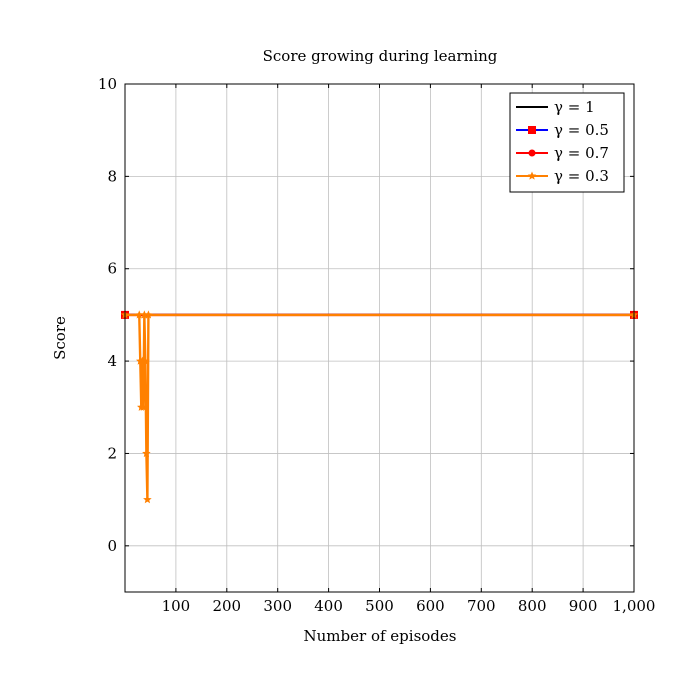 Image resolution: width=700 pixels, height=700 pixels. What do you see at coordinates (112, 269) in the screenshot?
I see `y-tick-label: 6` at bounding box center [112, 269].